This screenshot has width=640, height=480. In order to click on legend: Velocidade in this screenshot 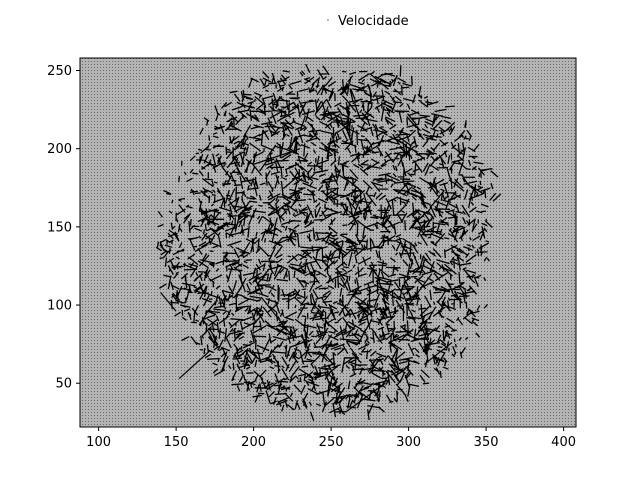, I will do `click(368, 21)`.